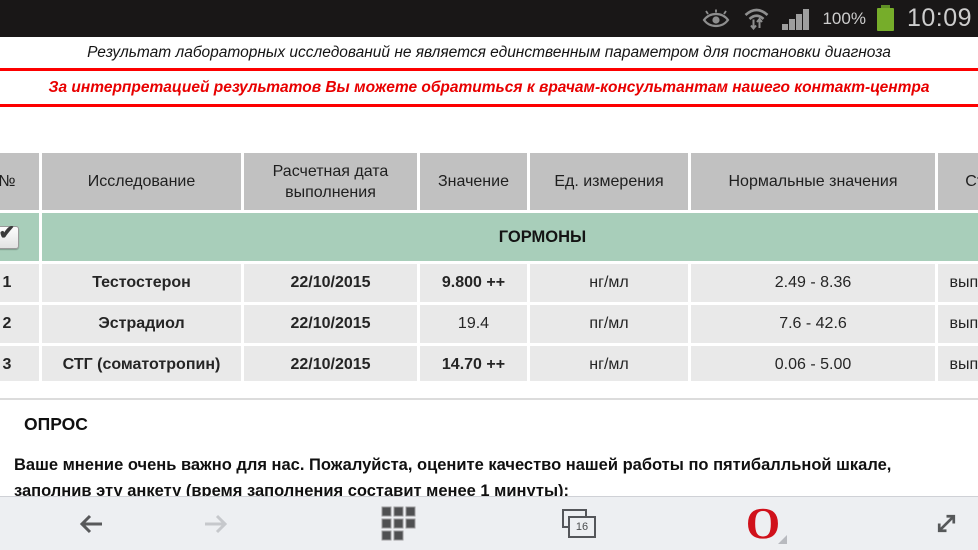 This screenshot has height=550, width=978. What do you see at coordinates (813, 181) in the screenshot?
I see `col-header-normal: Нормальные значения` at bounding box center [813, 181].